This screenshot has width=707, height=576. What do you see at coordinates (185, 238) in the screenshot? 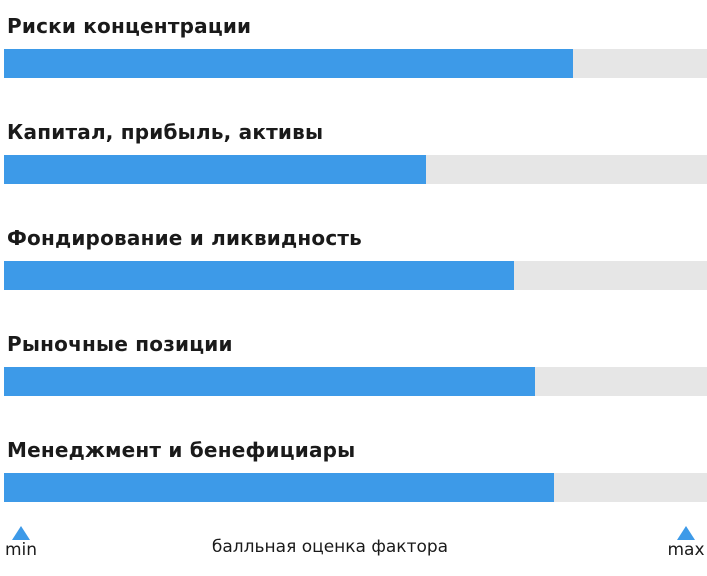
I see `factor-label: Фондирование и ликвидность` at bounding box center [185, 238].